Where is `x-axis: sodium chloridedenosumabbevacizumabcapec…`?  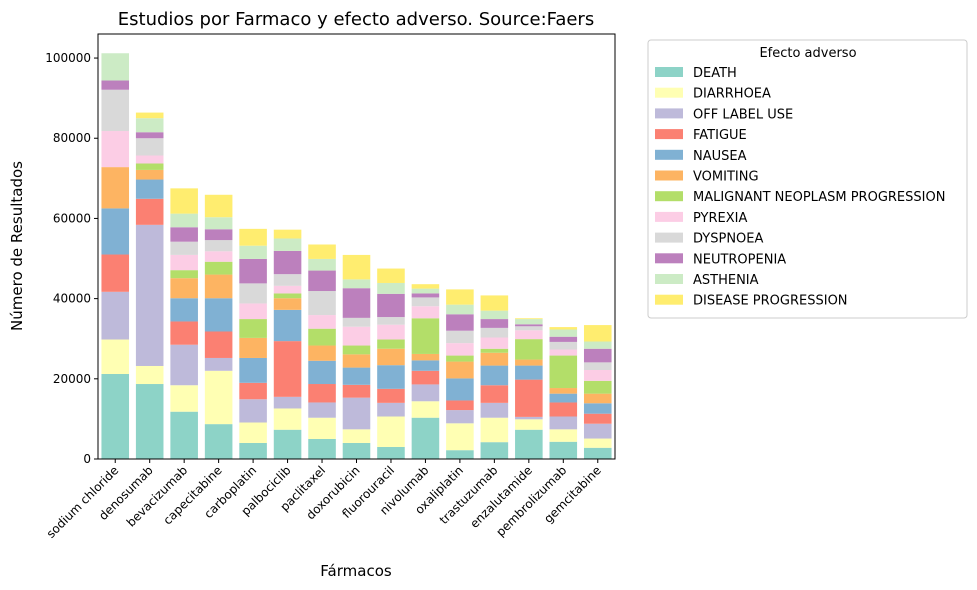 x-axis: sodium chloridedenosumabbevacizumabcapec… is located at coordinates (324, 500).